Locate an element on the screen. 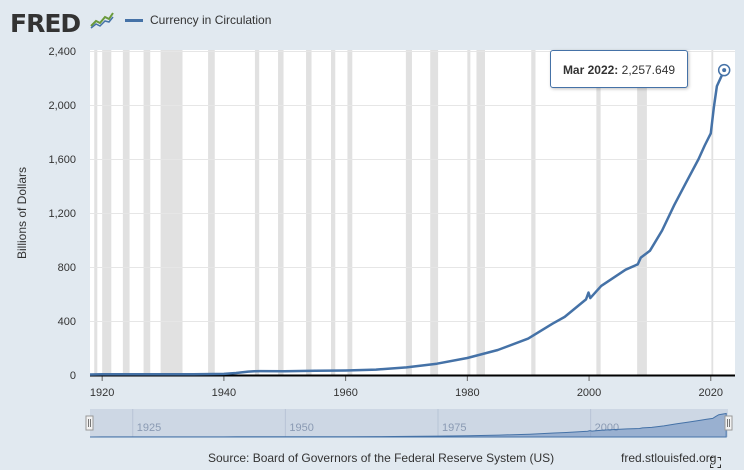 This screenshot has height=470, width=744. navigator-tick-label: 1925 is located at coordinates (149, 428).